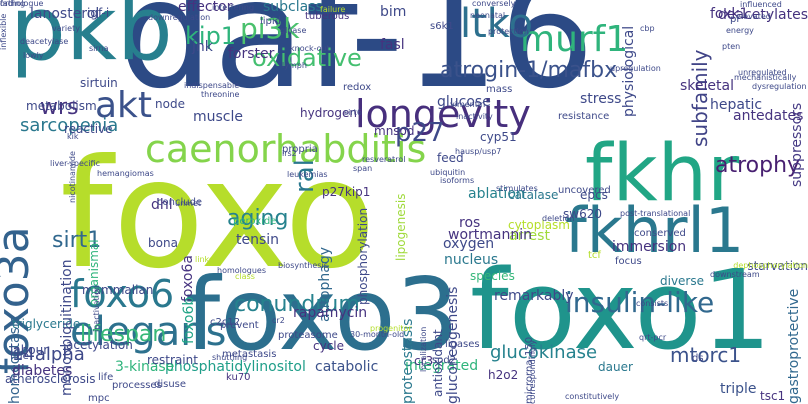  What do you see at coordinates (533, 195) in the screenshot?
I see `cloud-word: catalase` at bounding box center [533, 195].